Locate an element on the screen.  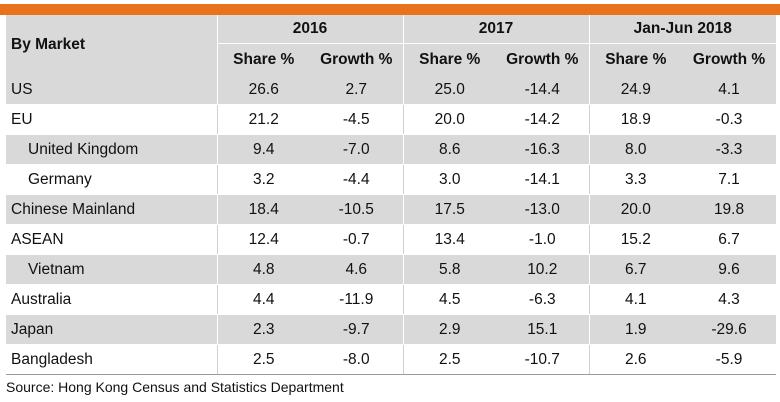
period-header-2016: 2016 is located at coordinates (310, 29).